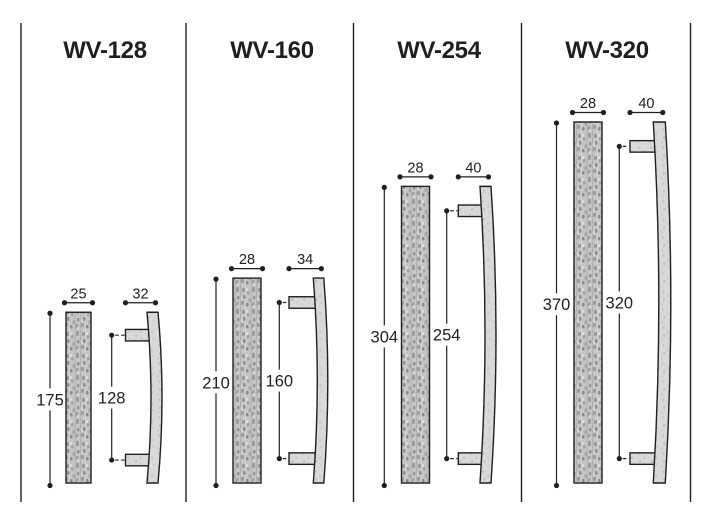 This screenshot has width=706, height=530. Describe the element at coordinates (140, 294) in the screenshot. I see `projection-dim-label: 32` at that location.